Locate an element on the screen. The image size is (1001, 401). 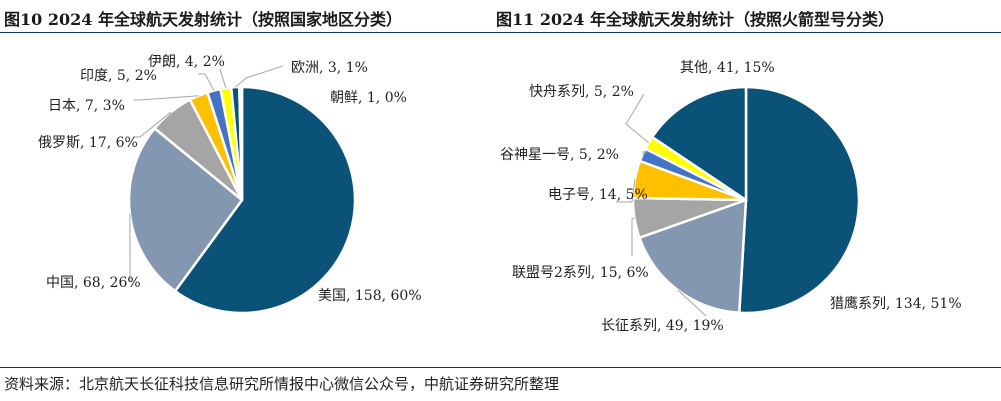
source-note: 资料来源：北京航天长征科技信息研究所情报中心微信公众号，中航证券研究所整理 is located at coordinates (282, 384).